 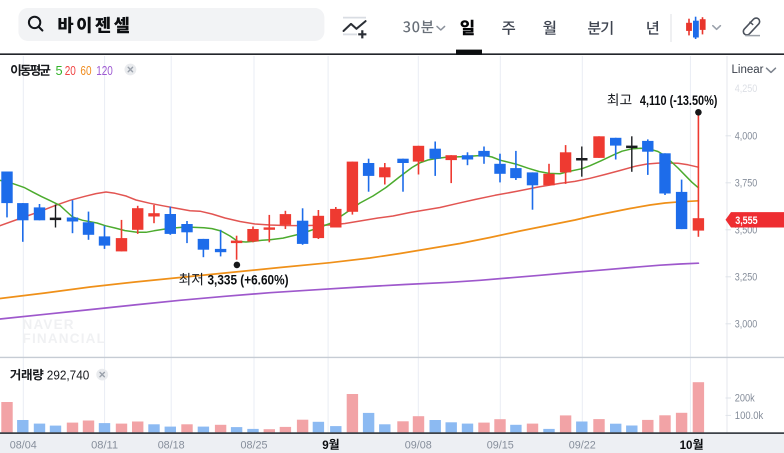 I want to click on svg-text: 4,250, so click(x=746, y=89).